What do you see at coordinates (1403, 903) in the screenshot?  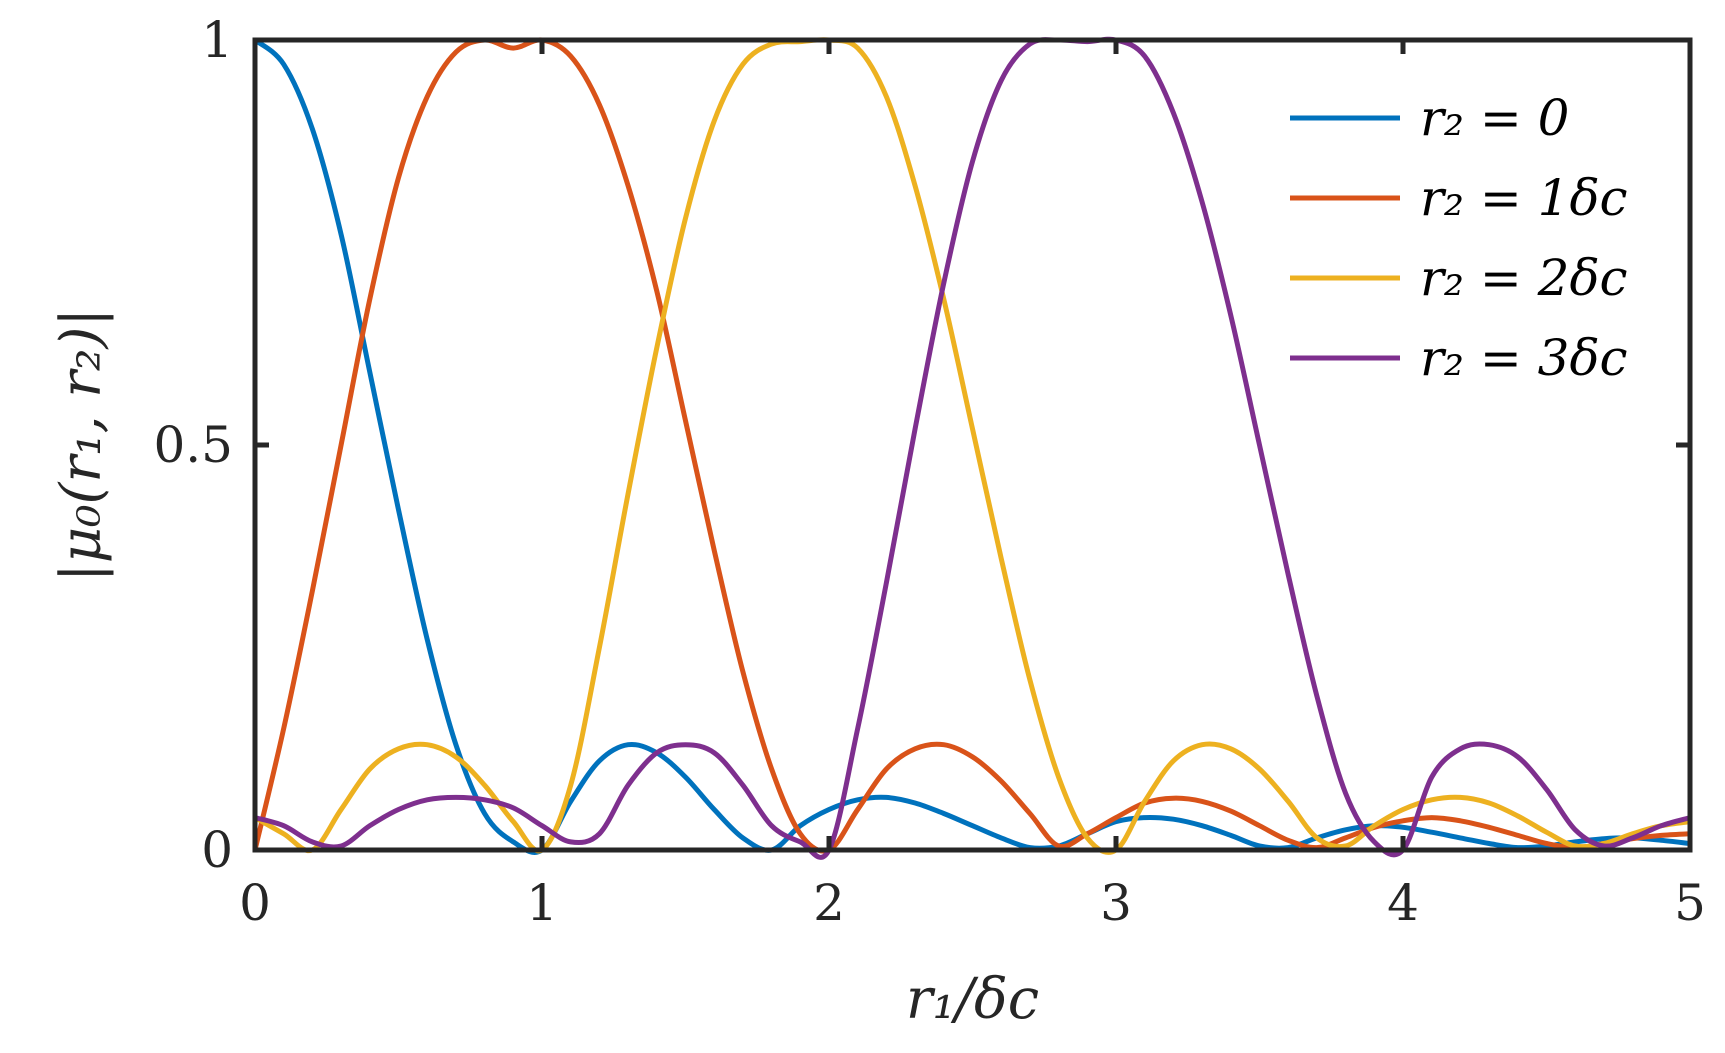 I see `x-tick-label: 4` at bounding box center [1403, 903].